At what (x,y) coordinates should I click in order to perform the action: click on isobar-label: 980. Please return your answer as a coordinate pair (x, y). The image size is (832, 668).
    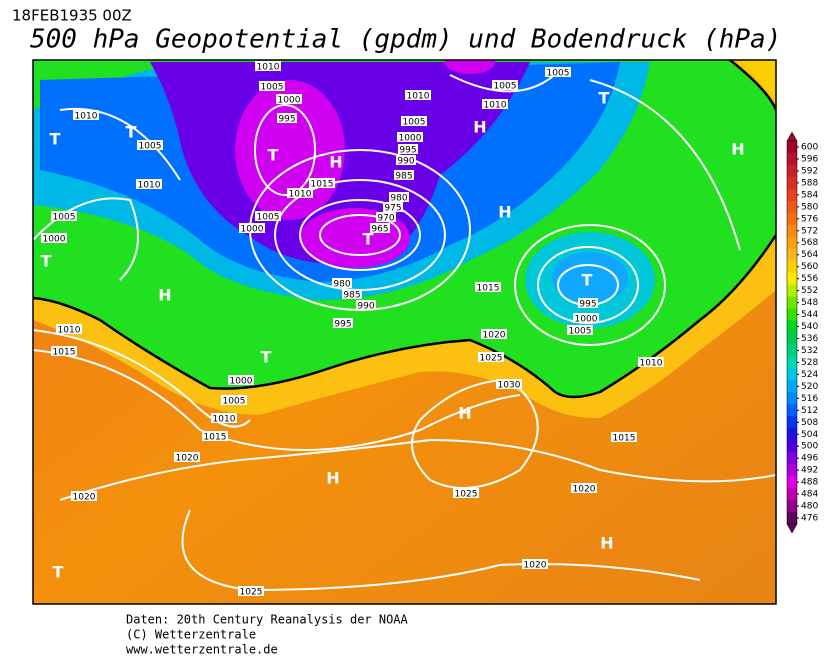
    Looking at the image, I should click on (398, 199).